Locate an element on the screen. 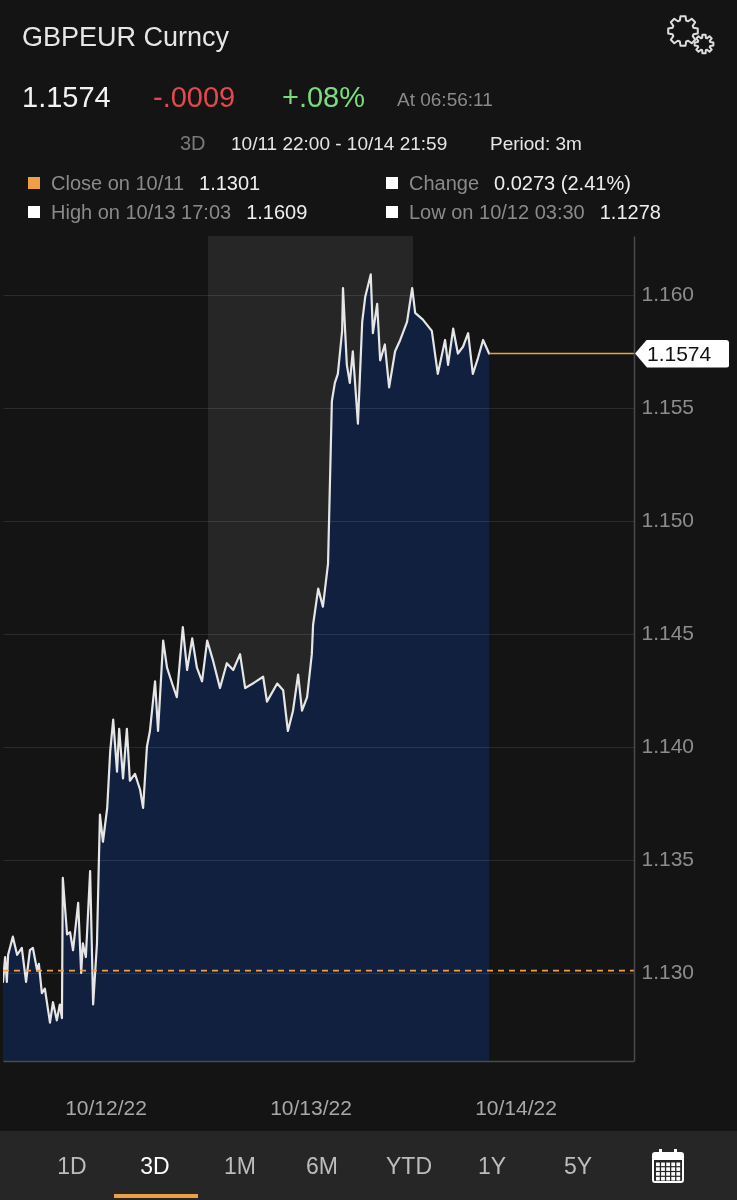  text: -.0009 is located at coordinates (194, 96).